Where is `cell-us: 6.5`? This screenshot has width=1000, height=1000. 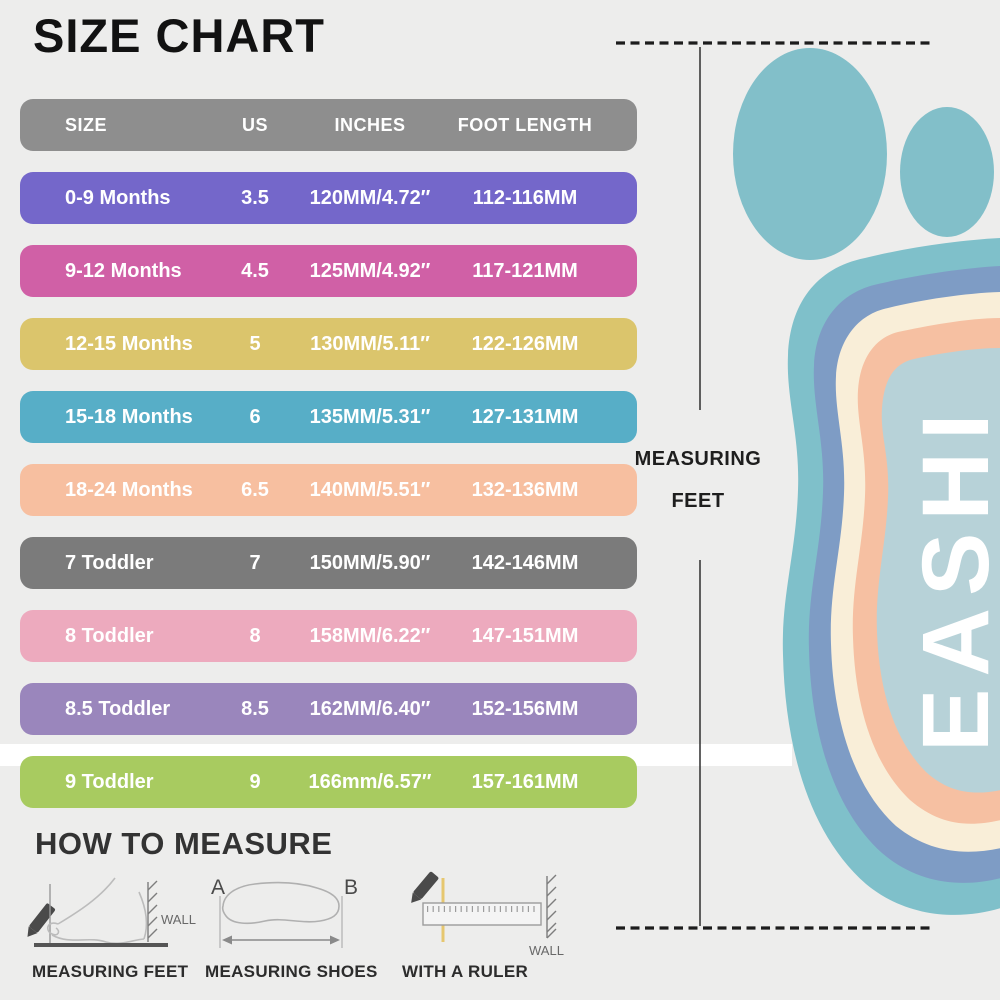
cell-us: 6.5 is located at coordinates (255, 489).